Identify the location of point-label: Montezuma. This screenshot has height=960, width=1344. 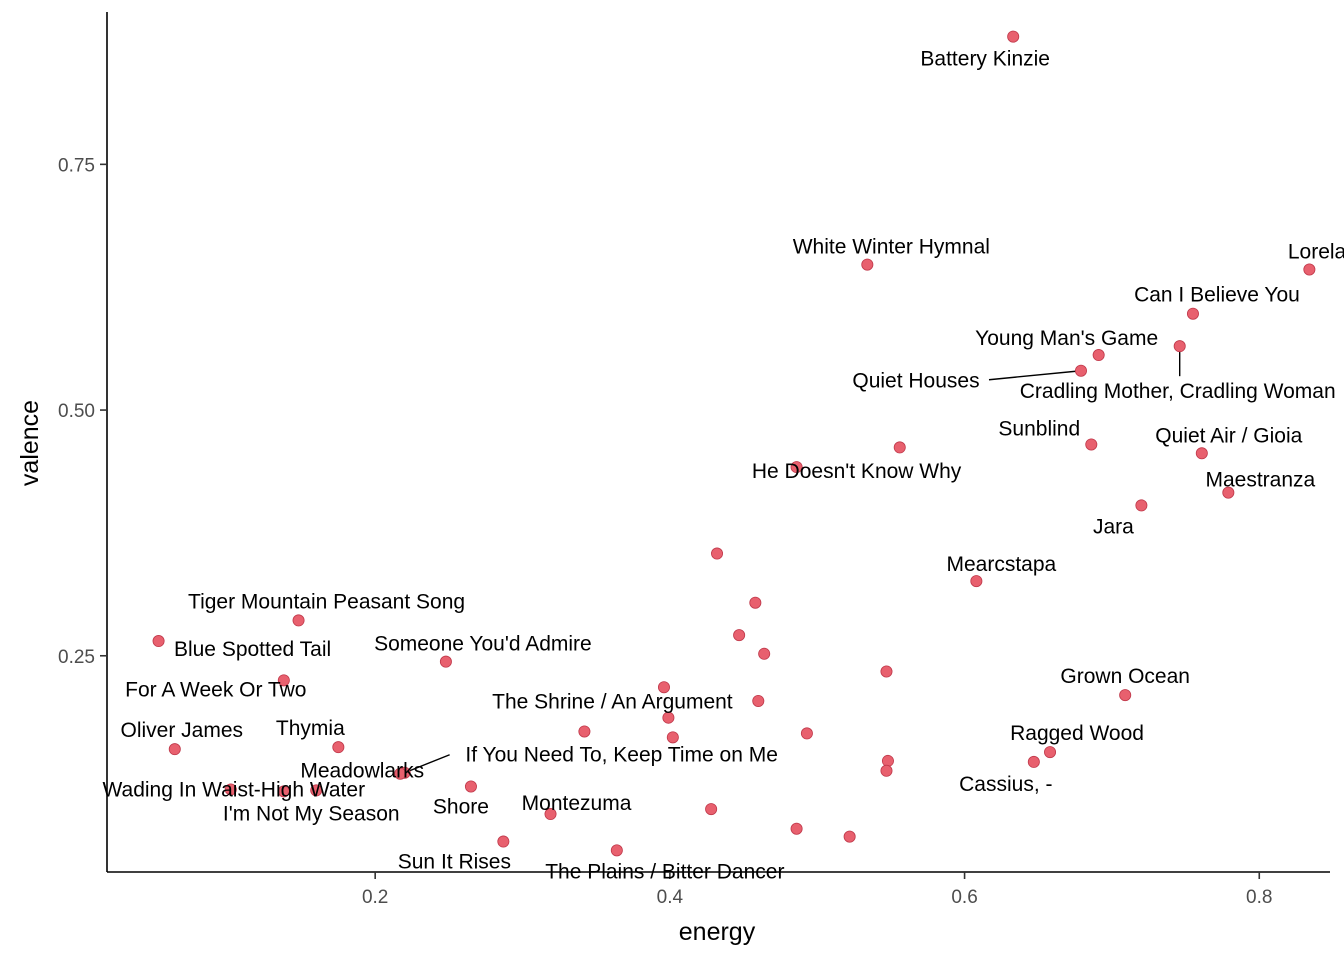
(577, 803).